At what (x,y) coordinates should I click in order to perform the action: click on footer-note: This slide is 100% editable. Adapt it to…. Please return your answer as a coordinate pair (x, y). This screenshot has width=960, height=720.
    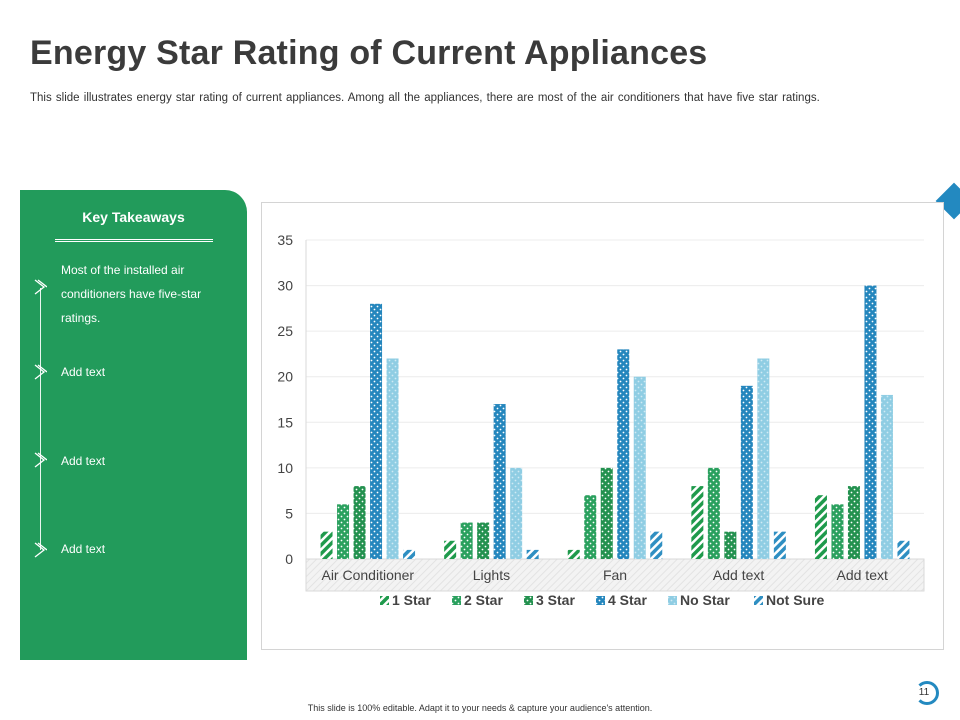
    Looking at the image, I should click on (480, 708).